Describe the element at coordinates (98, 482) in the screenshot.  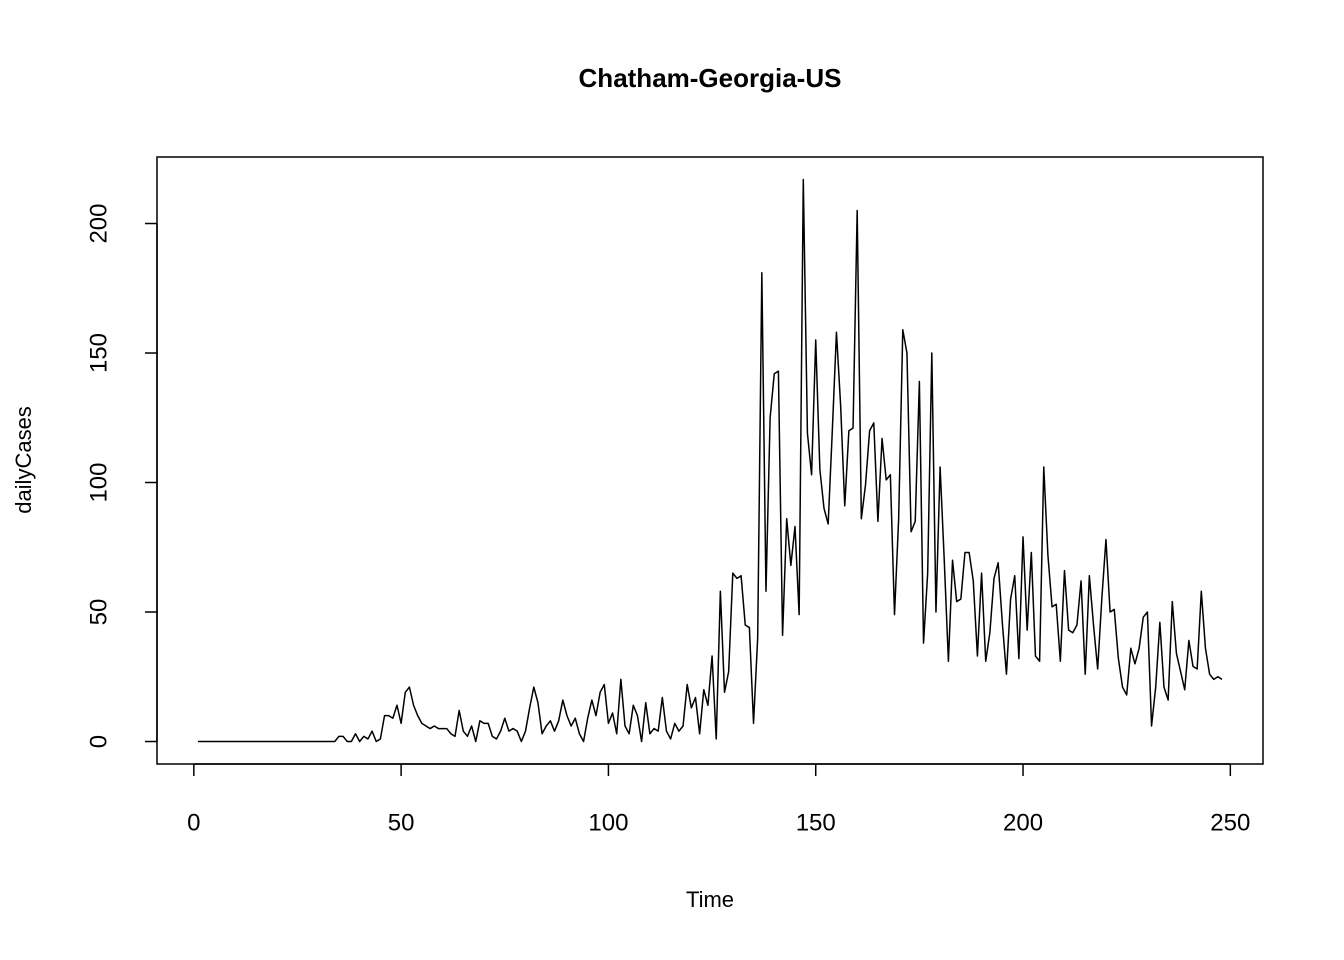
I see `y-tick-label: 100` at that location.